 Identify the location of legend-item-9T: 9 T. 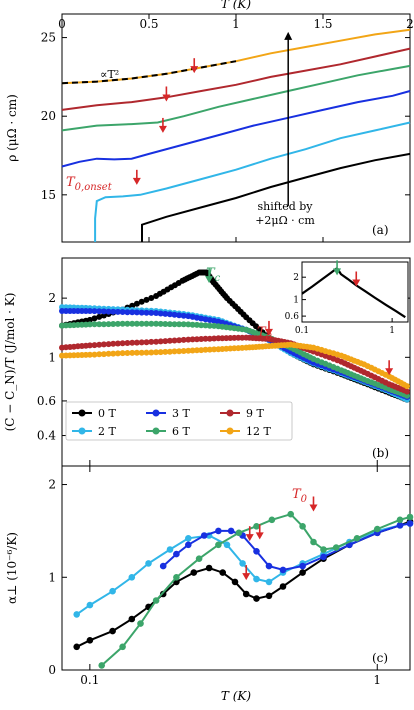
(242, 413).